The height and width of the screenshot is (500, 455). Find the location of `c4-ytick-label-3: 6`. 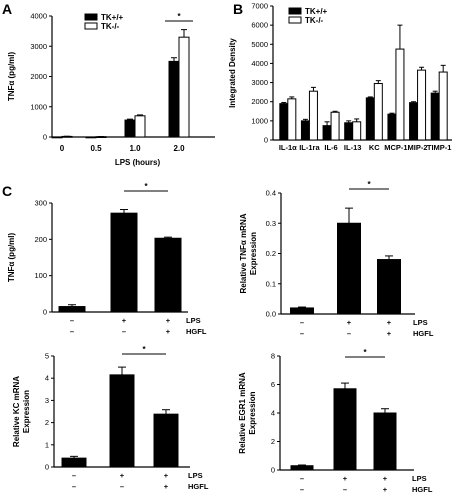

c4-ytick-label-3: 6 is located at coordinates (273, 384).